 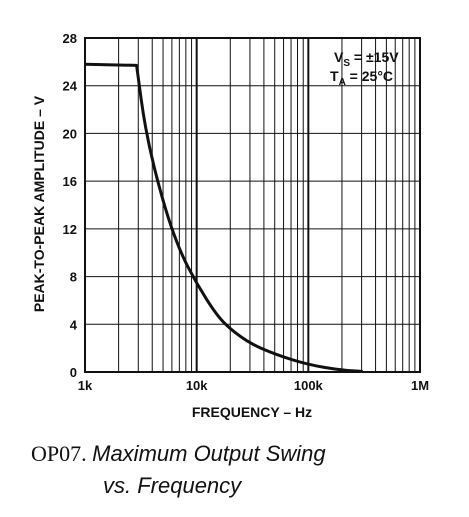 I want to click on y-tick-label: 0, so click(x=73, y=372).